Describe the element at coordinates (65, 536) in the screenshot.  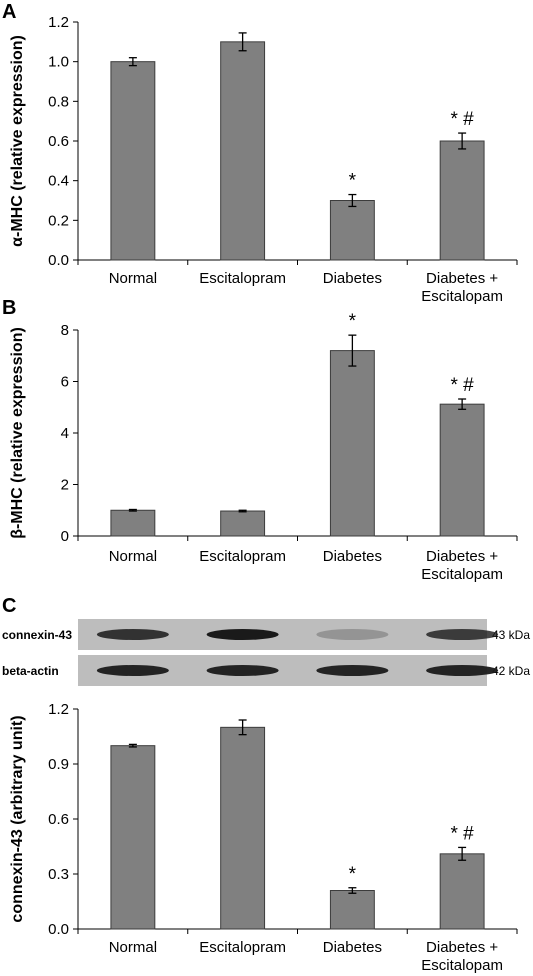
I see `y-tick-label: 0` at that location.